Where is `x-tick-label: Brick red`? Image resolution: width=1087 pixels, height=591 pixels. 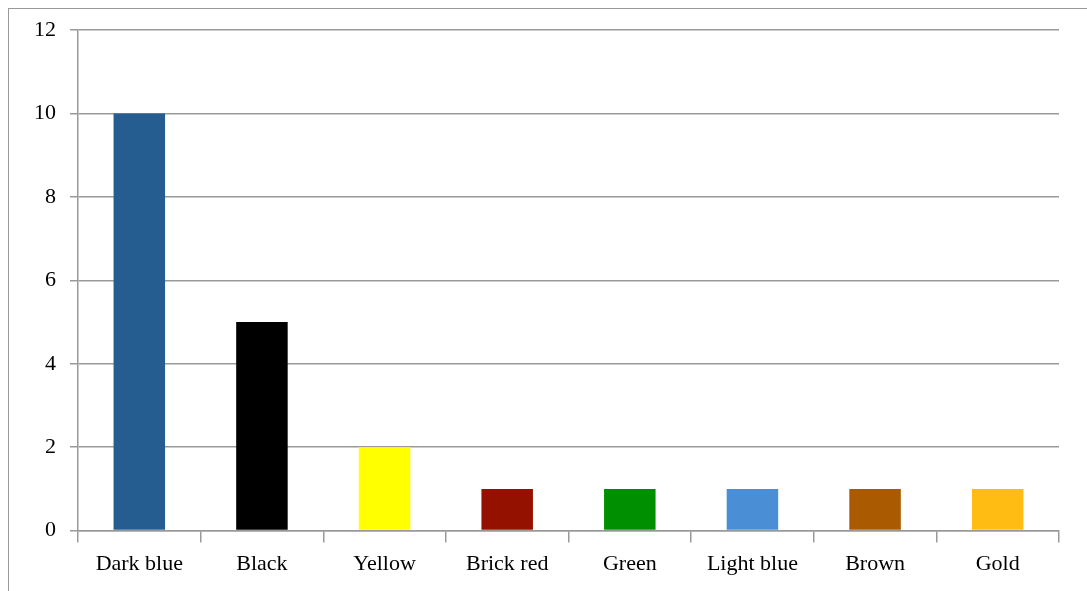
x-tick-label: Brick red is located at coordinates (507, 562).